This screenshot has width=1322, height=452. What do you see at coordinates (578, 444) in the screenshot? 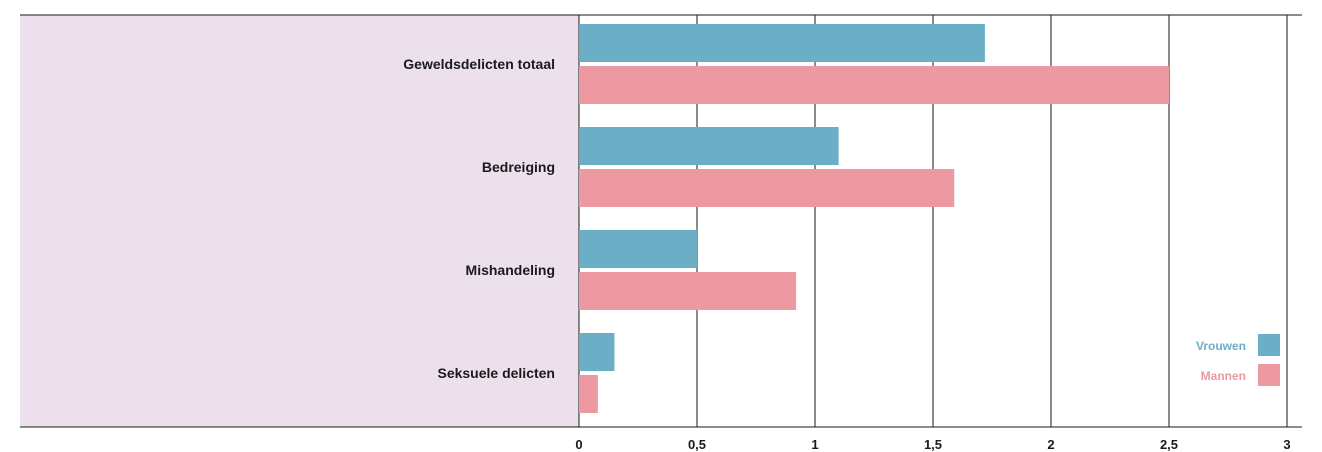
I see `x-tick-label: 0` at bounding box center [578, 444].